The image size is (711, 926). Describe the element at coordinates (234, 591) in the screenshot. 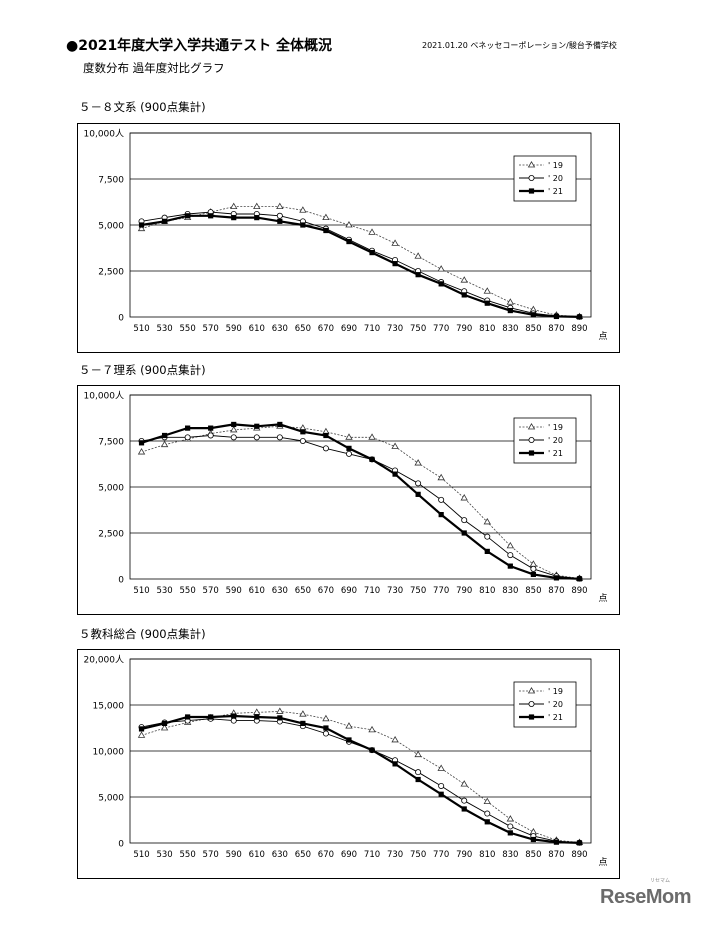

I see `x-tick-label: 590` at that location.